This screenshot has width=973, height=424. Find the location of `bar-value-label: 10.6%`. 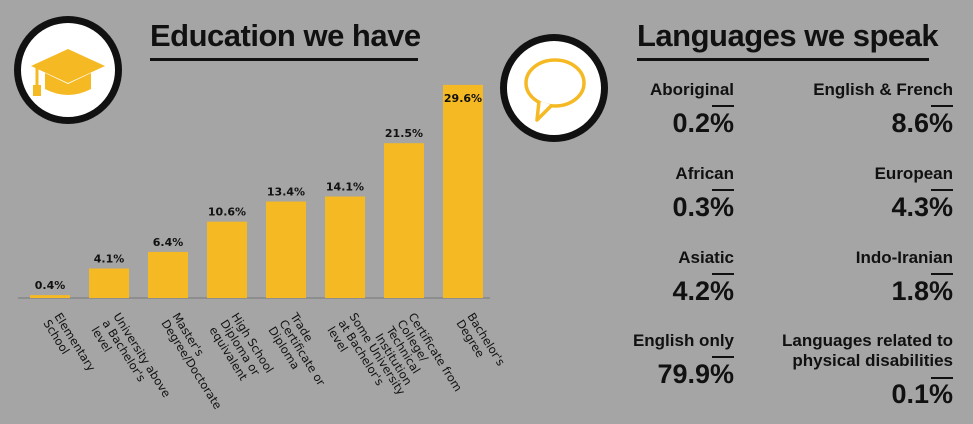

bar-value-label: 10.6% is located at coordinates (227, 212).